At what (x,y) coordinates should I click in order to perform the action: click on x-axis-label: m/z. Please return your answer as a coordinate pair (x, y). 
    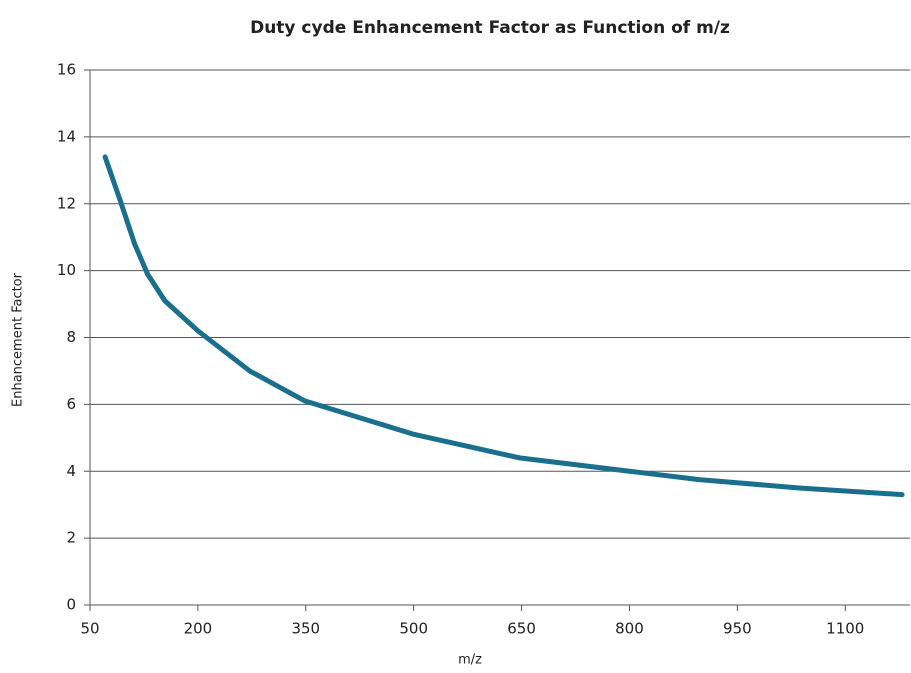
    Looking at the image, I should click on (470, 660).